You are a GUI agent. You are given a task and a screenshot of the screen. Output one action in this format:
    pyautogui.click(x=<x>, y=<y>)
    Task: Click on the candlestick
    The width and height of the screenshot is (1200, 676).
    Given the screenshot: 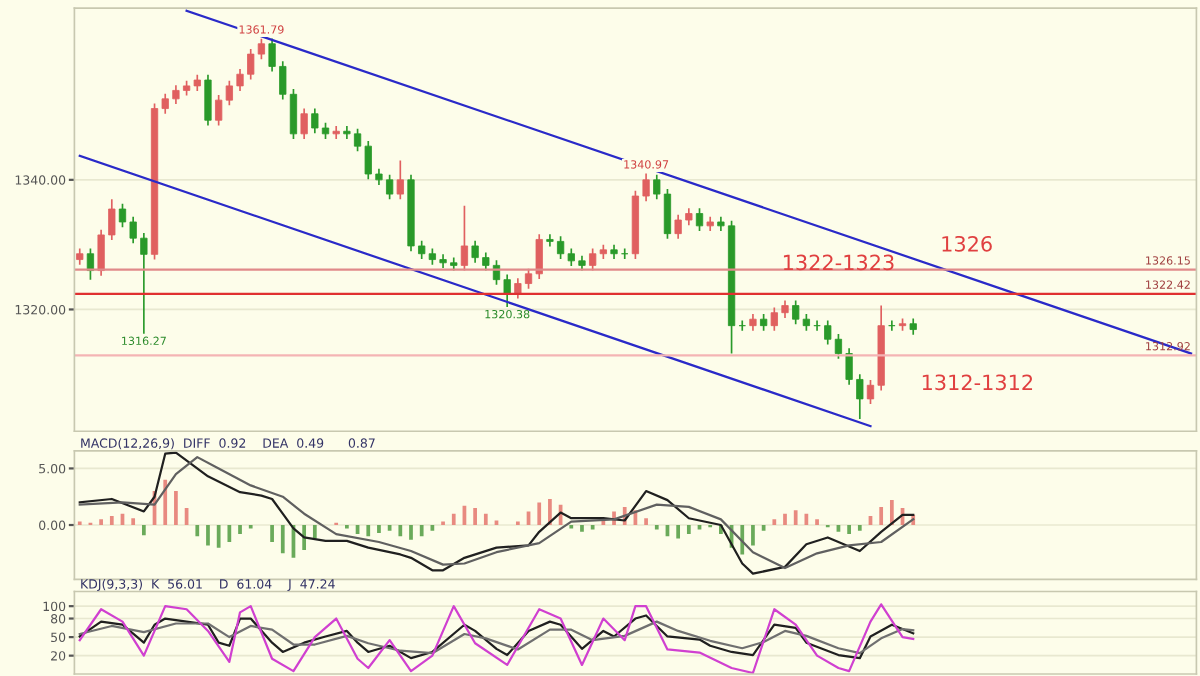 What is the action you would take?
    pyautogui.click(x=710, y=223)
    